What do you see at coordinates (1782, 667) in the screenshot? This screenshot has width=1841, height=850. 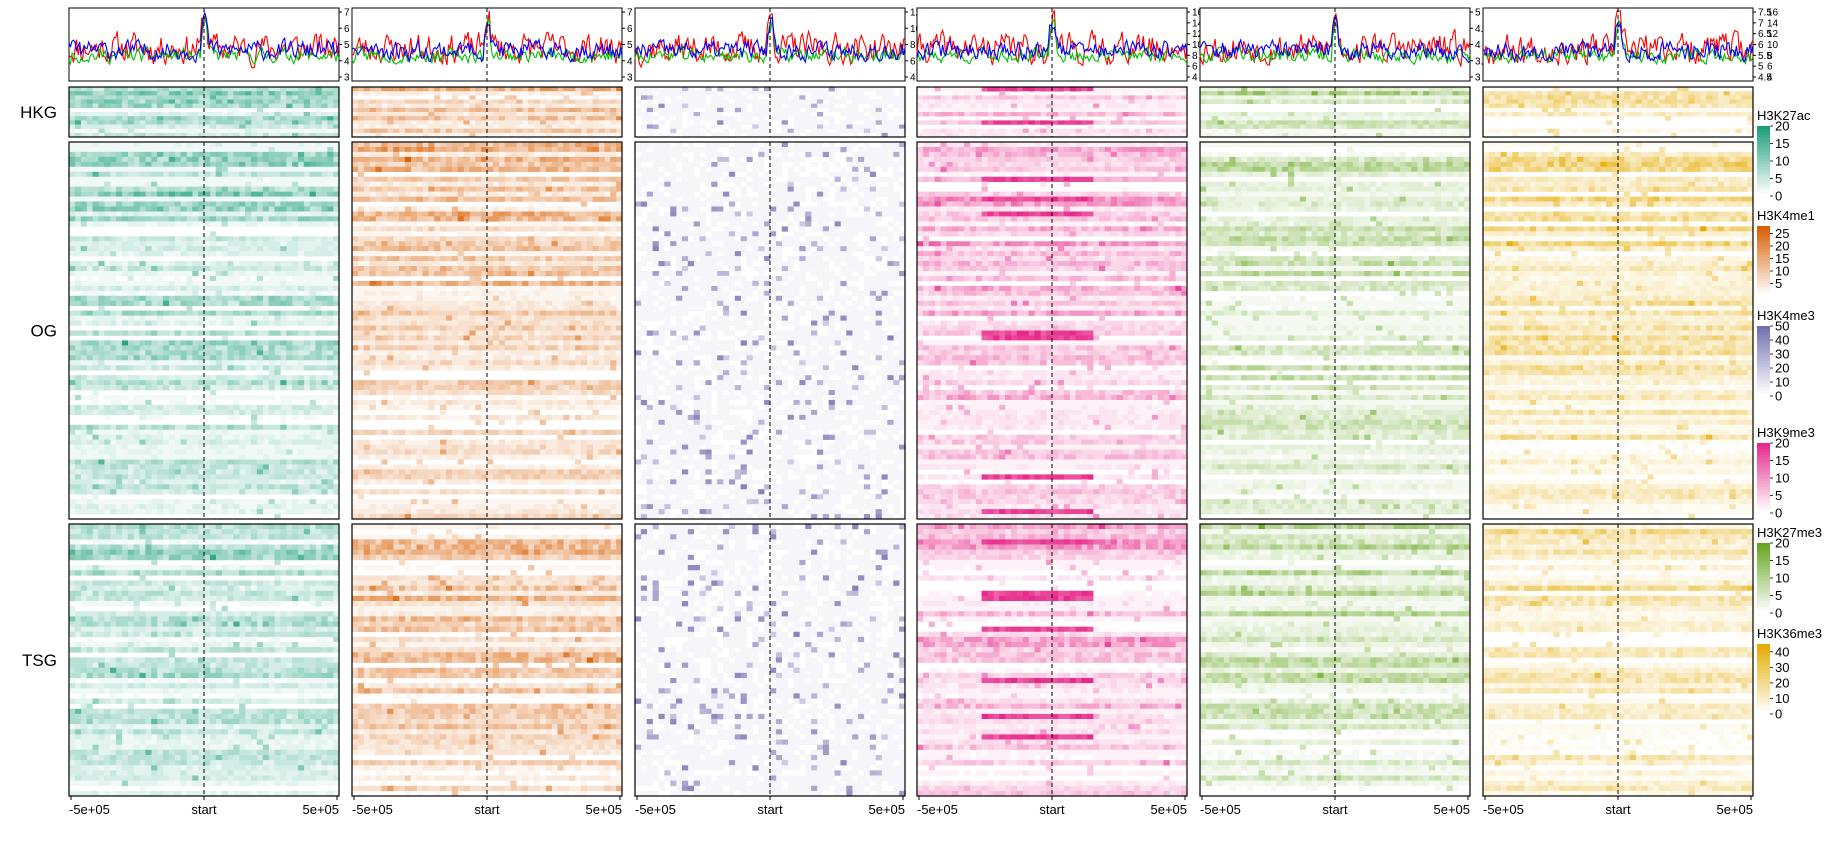 I see `legend-tick-label: 30` at bounding box center [1782, 667].